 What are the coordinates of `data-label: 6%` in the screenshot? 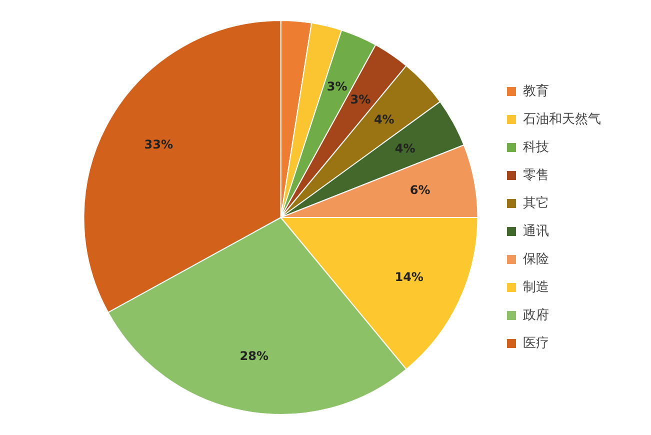 It's located at (420, 190).